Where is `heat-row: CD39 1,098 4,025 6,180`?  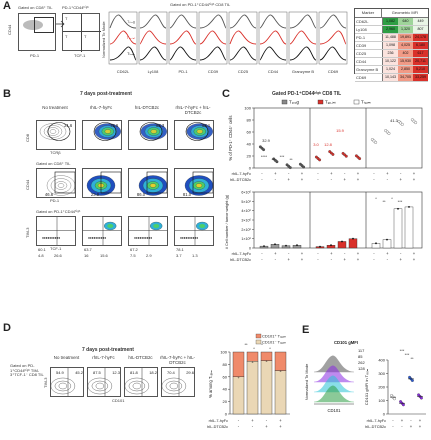
heat-row: CD39 1,098 4,025 6,180 is located at coordinates (391, 46).